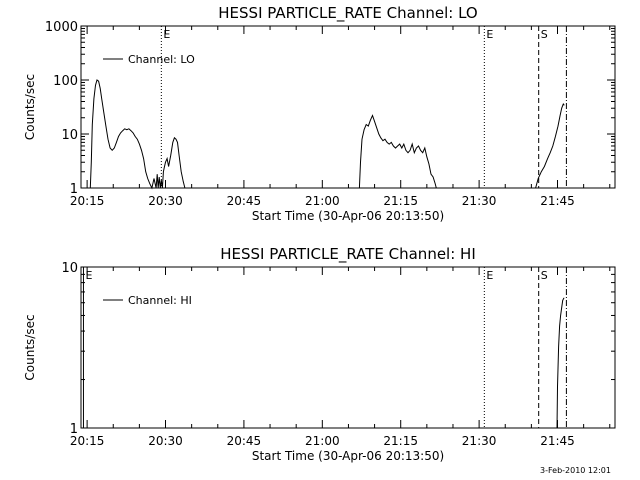 The height and width of the screenshot is (480, 640). What do you see at coordinates (61, 27) in the screenshot?
I see `y-tick-label: 1000` at bounding box center [61, 27].